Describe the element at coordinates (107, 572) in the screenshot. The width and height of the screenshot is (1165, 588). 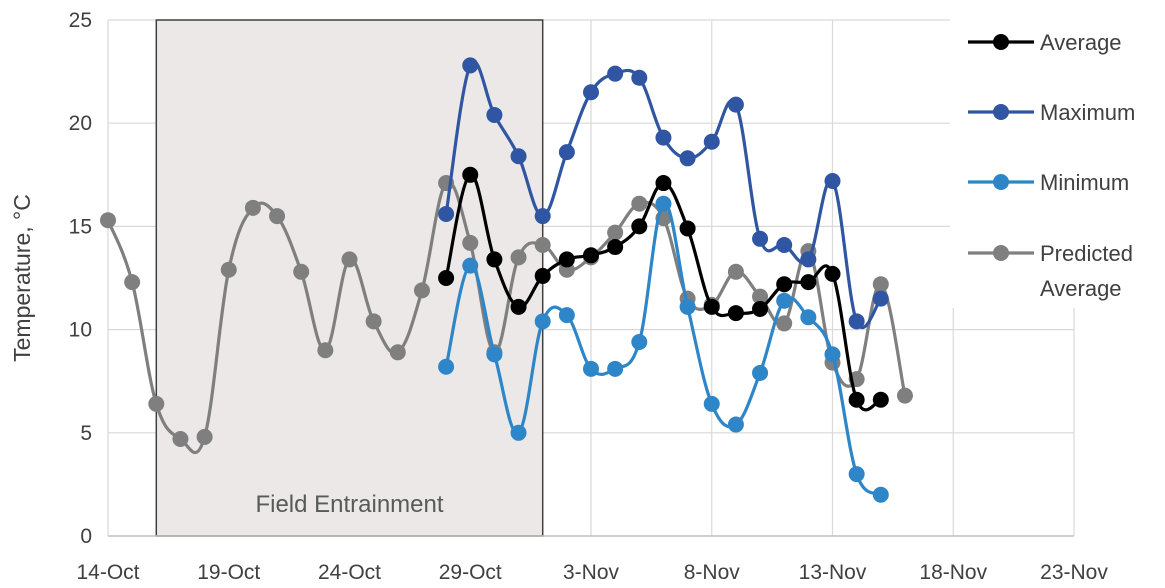
I see `x-tick-label: 14-Oct` at that location.